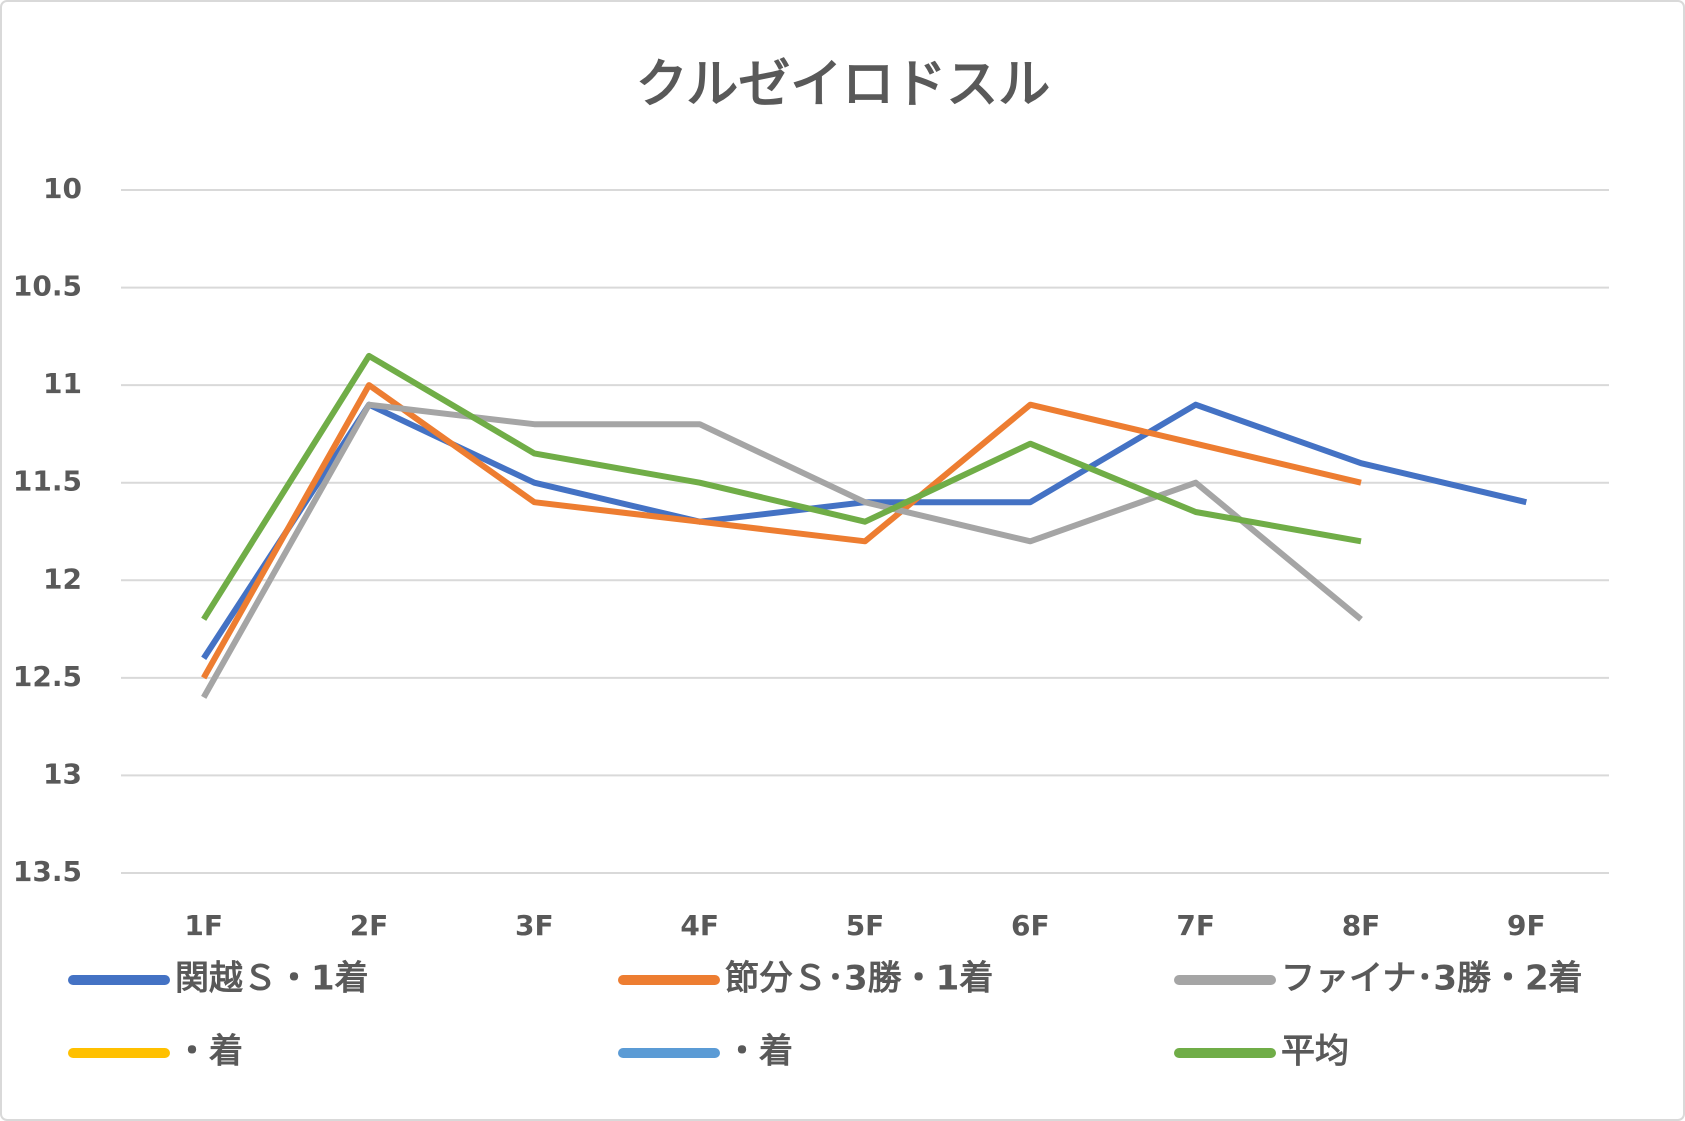  I want to click on x-tick-label: 9F, so click(1526, 925).